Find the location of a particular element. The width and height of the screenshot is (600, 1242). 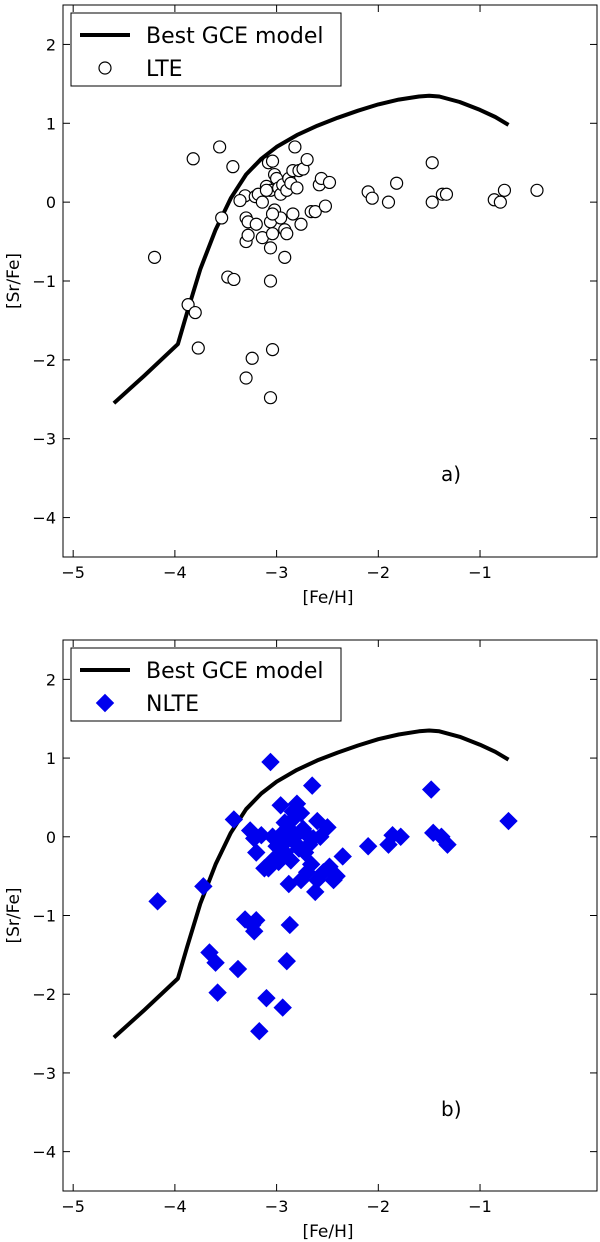

ytick-label: 2 is located at coordinates (51, 44).